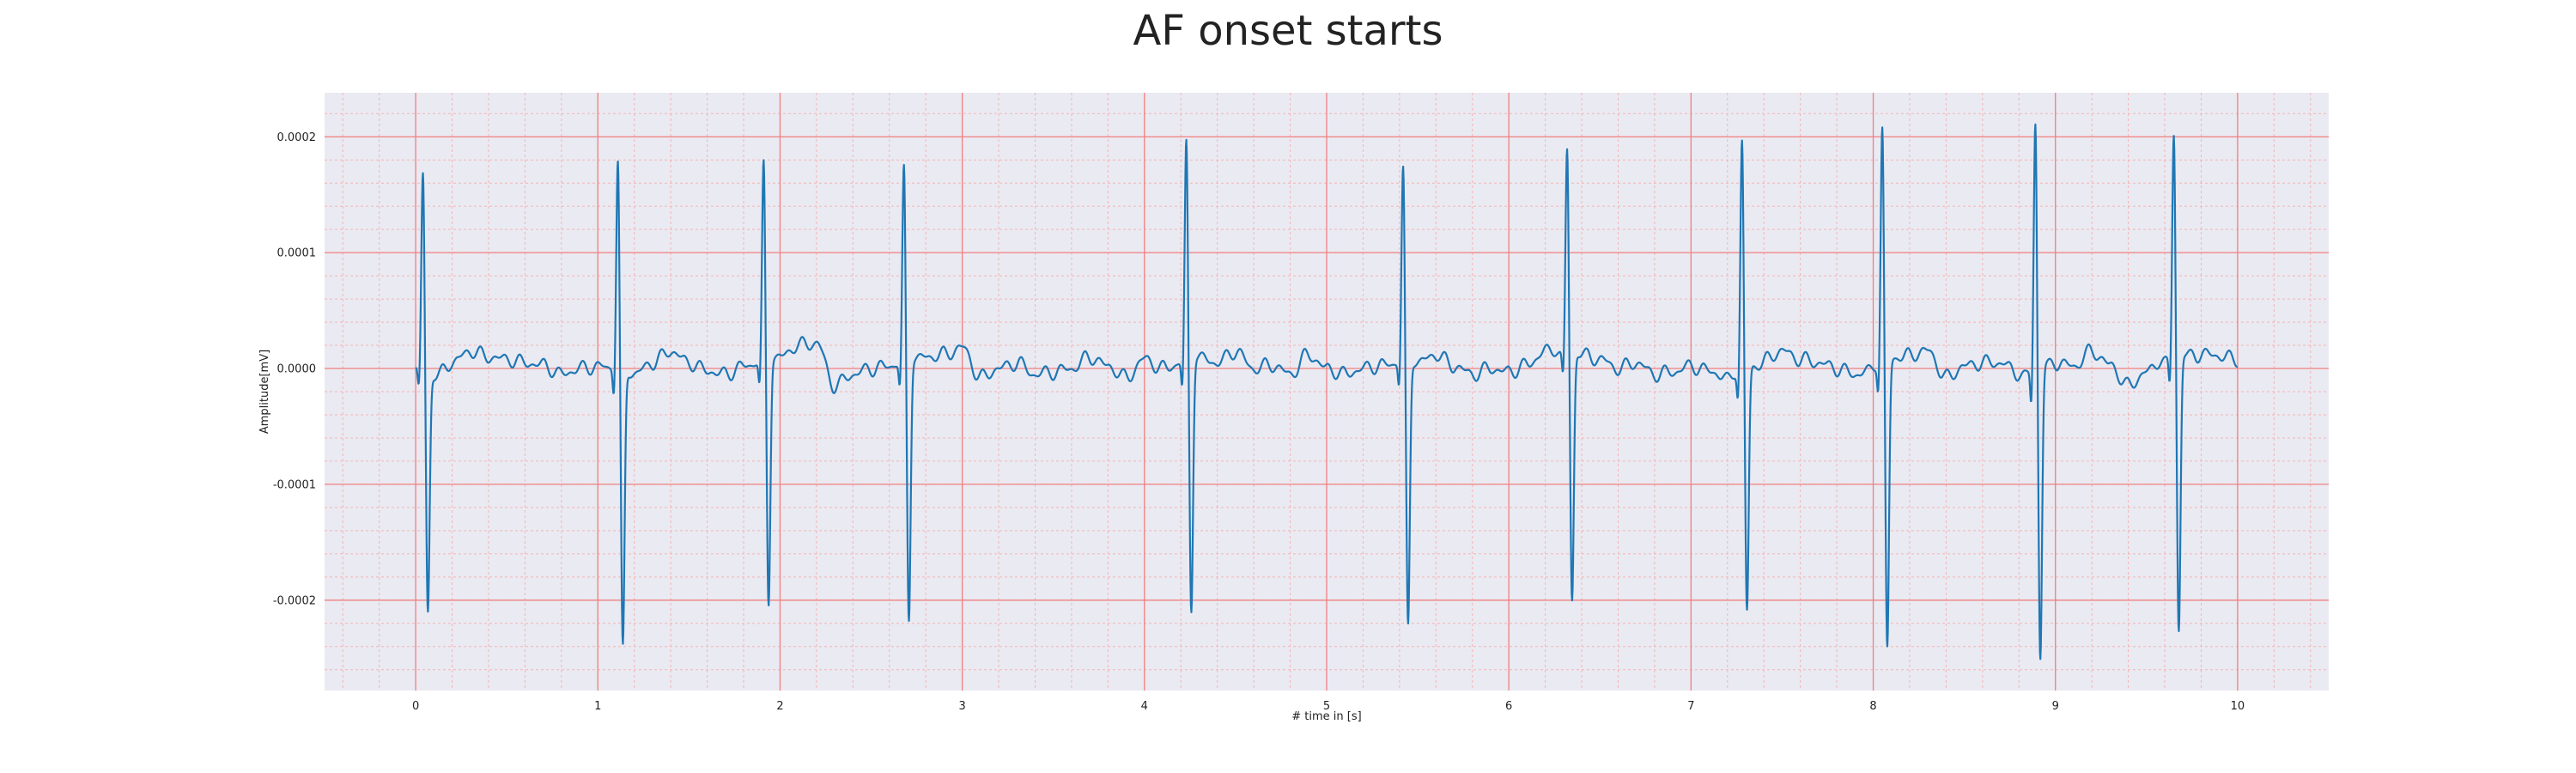 The height and width of the screenshot is (773, 2576). I want to click on x-axis-label: # time in [s], so click(1326, 716).